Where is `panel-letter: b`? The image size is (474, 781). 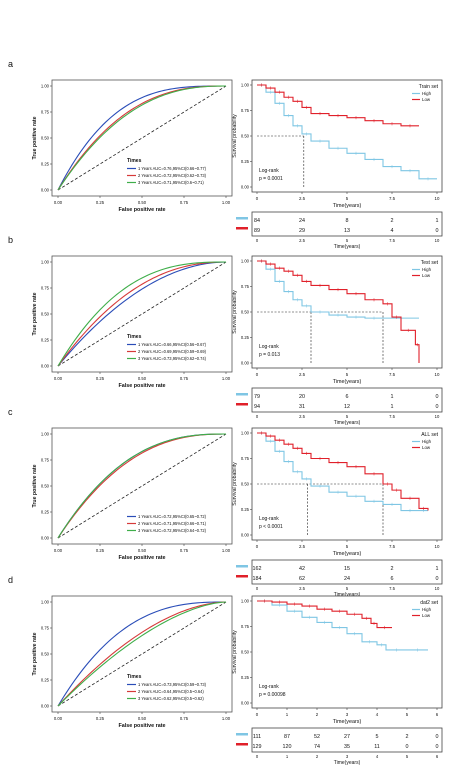 panel-letter: b is located at coordinates (10, 240).